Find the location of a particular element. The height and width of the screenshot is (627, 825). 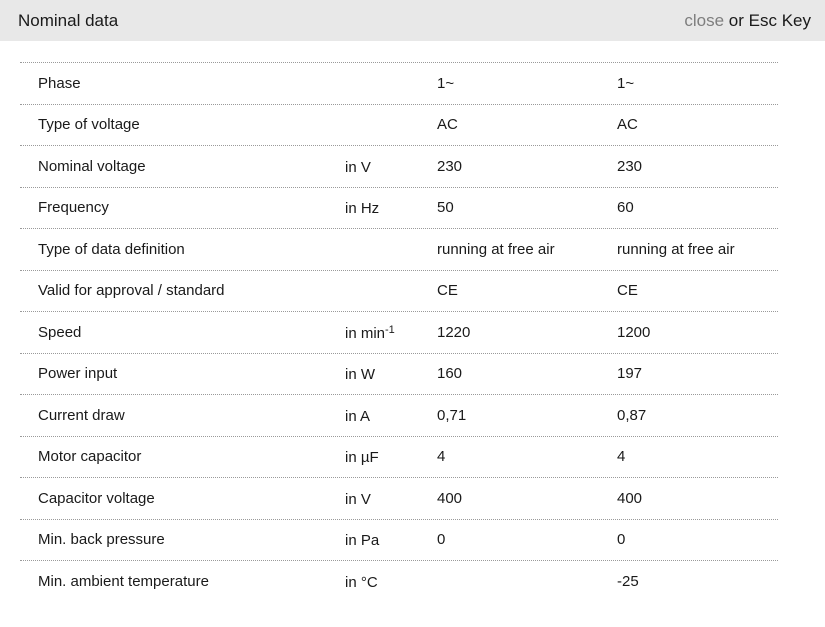

table-row: Valid for approval / standard CE CE is located at coordinates (399, 290).